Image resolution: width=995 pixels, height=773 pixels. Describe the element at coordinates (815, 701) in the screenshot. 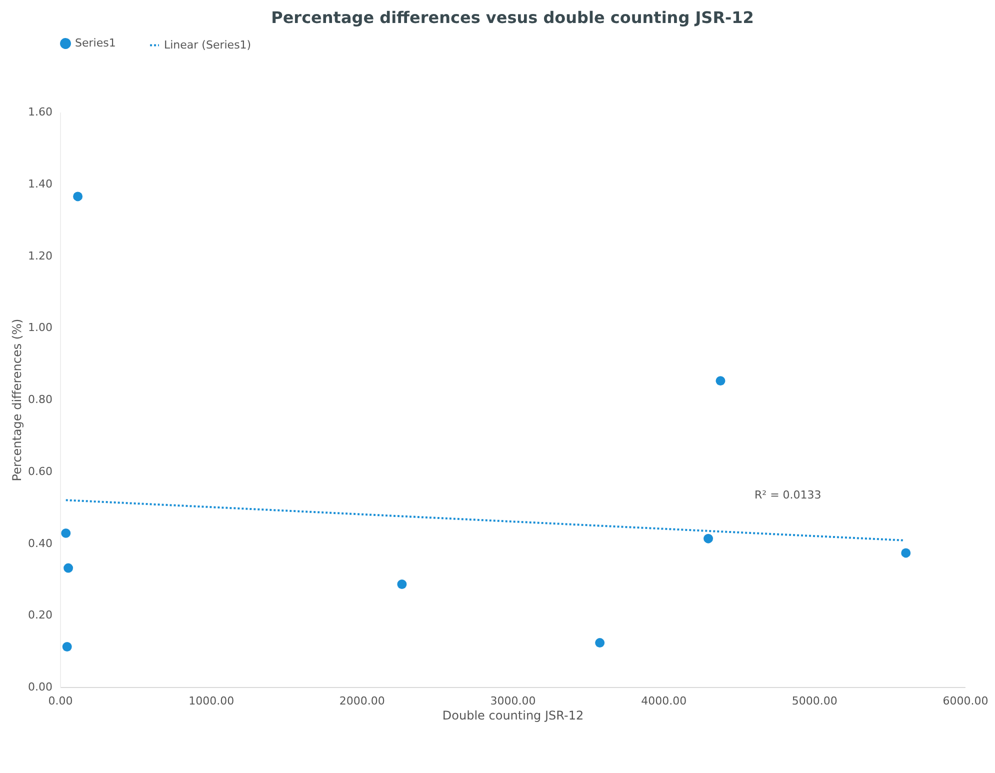

I see `x-tick-label: 5000.00` at that location.